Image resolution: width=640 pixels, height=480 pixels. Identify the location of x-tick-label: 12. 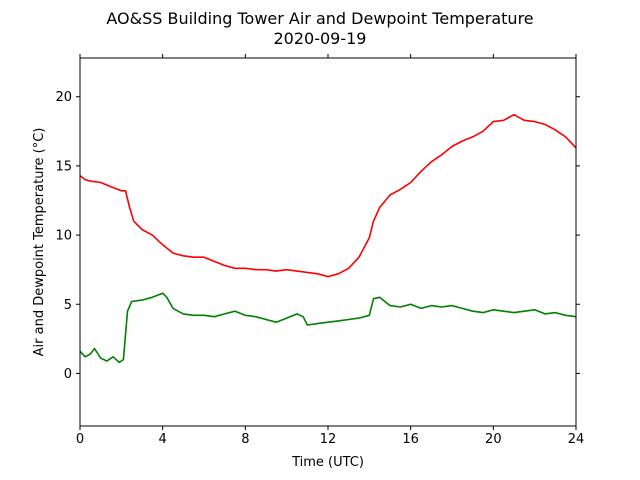
(328, 439).